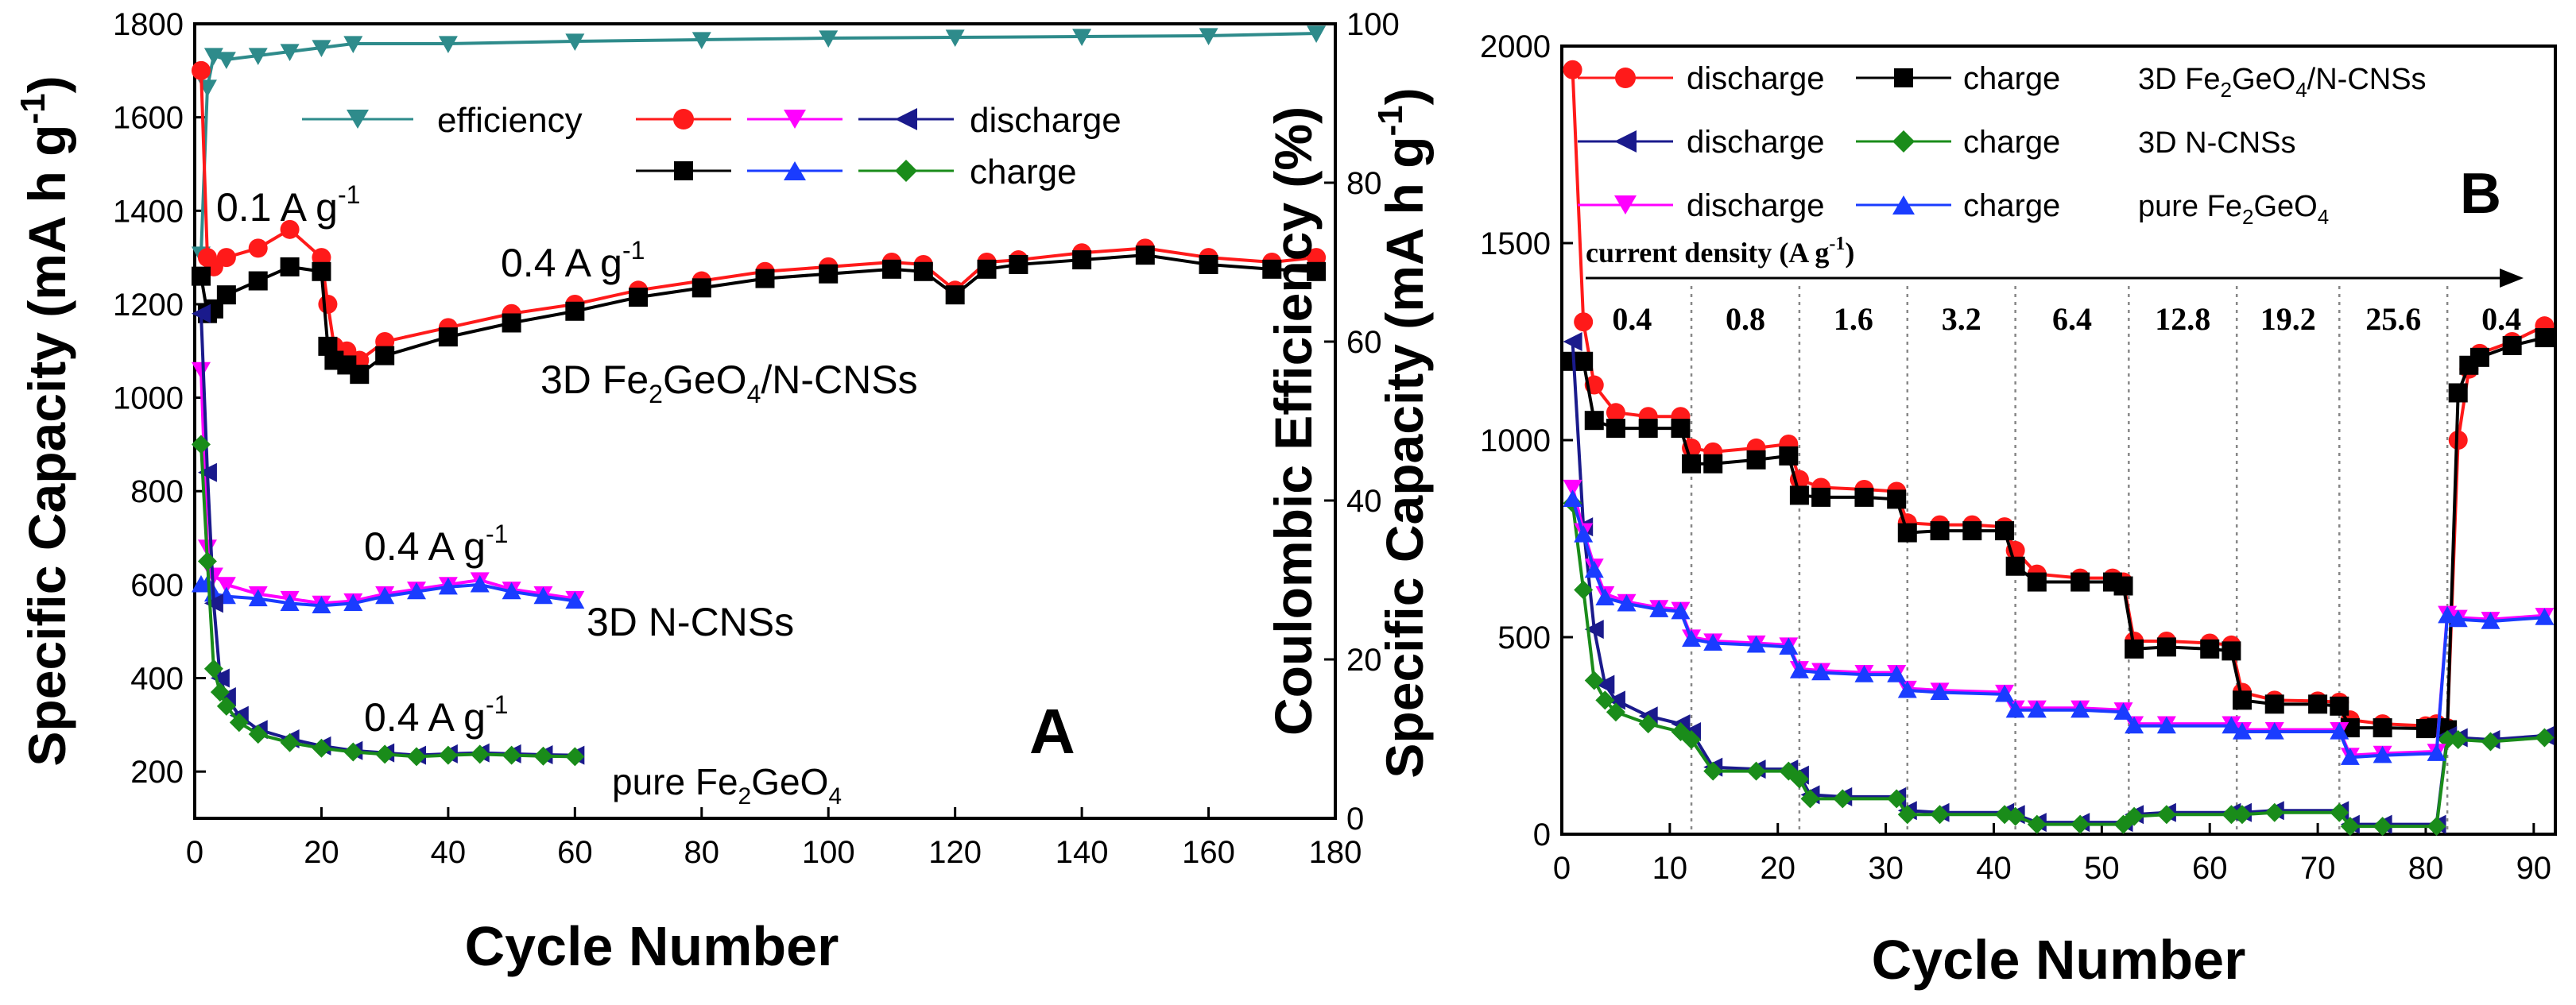 The image size is (2576, 1005). What do you see at coordinates (573, 260) in the screenshot?
I see `annotation-rate-fgo: 0.4 A g-1` at bounding box center [573, 260].